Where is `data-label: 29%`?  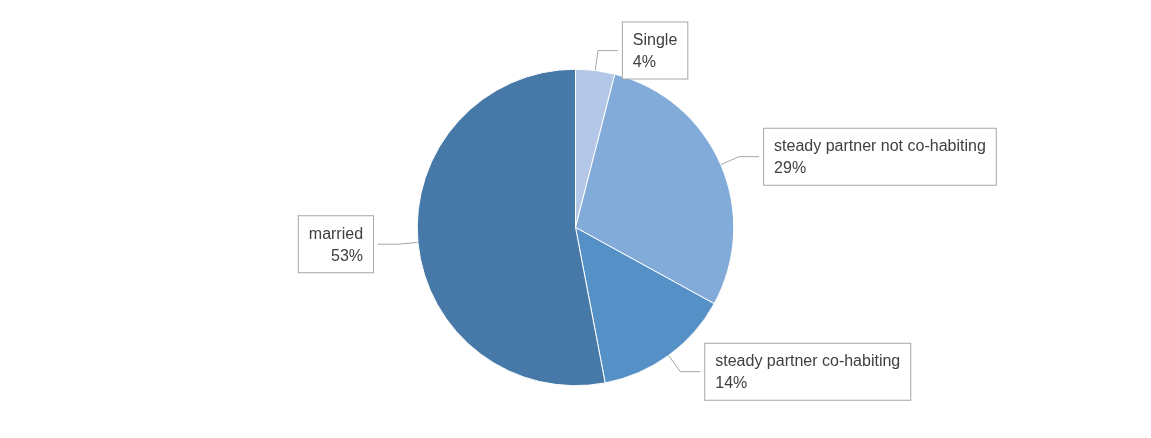
data-label: 29% is located at coordinates (790, 168).